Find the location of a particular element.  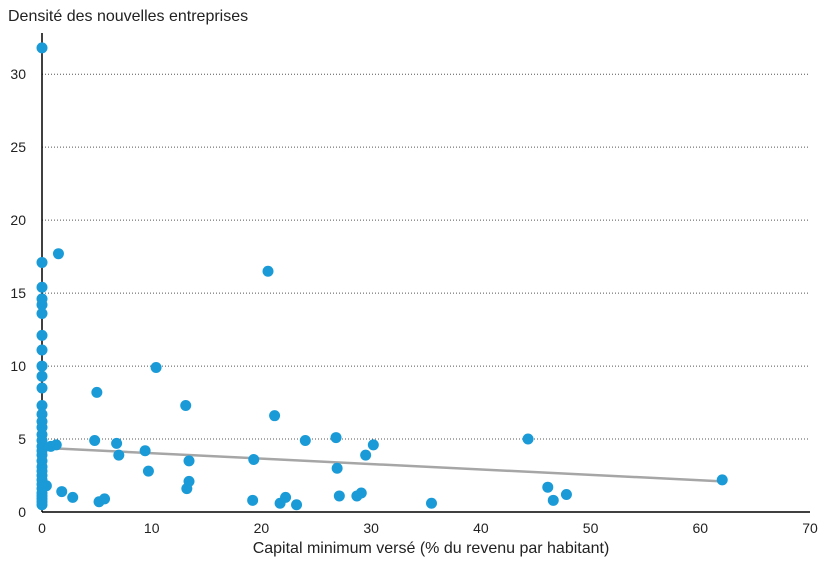

x-tick-label: 30 is located at coordinates (371, 528).